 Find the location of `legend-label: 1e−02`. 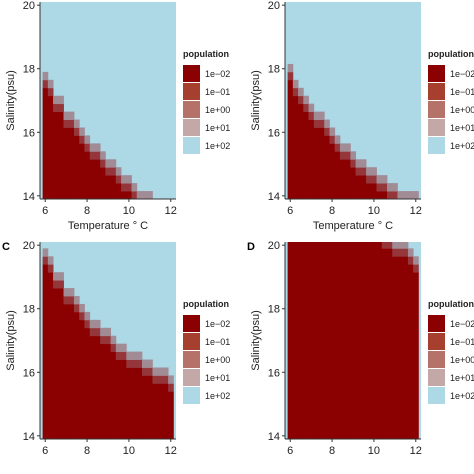

legend-label: 1e−02 is located at coordinates (462, 324).